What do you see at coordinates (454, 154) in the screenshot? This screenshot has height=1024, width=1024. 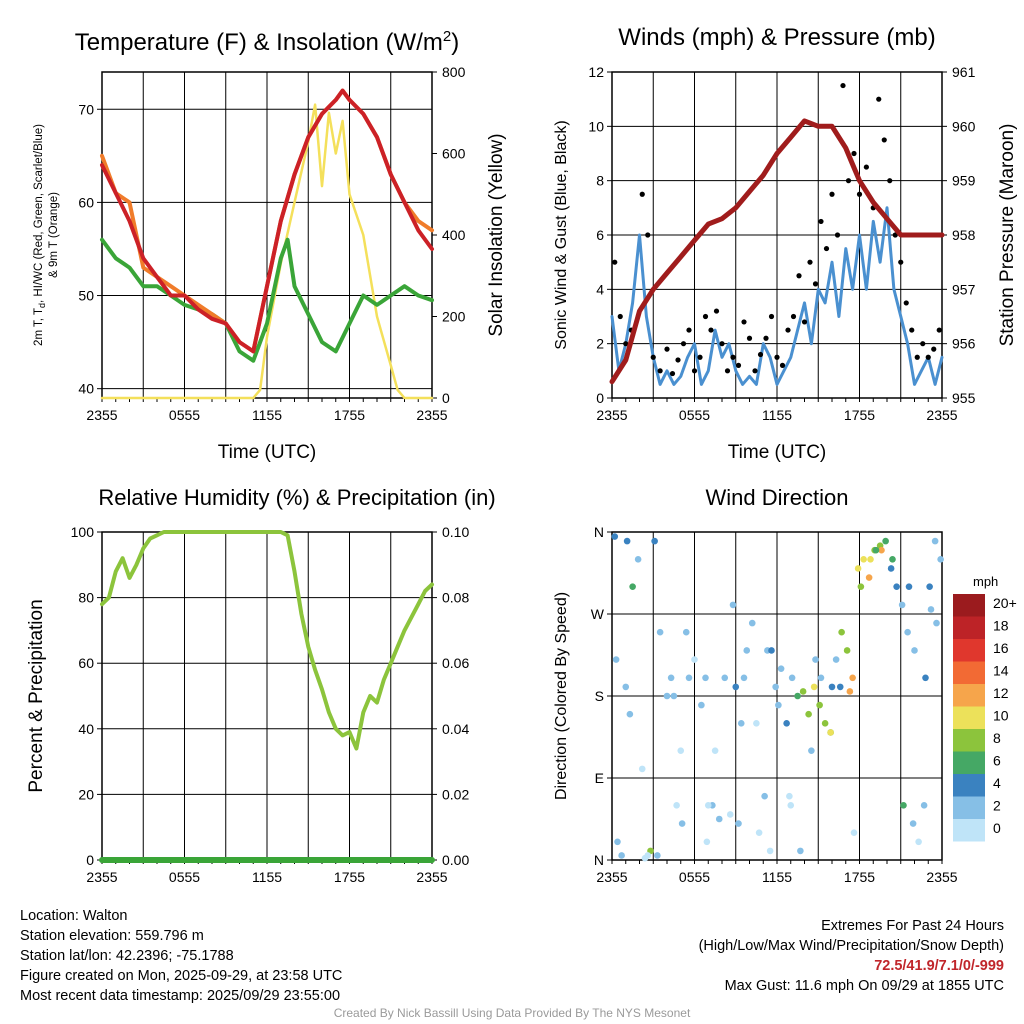 I see `y-right-tick-label: 600` at bounding box center [454, 154].